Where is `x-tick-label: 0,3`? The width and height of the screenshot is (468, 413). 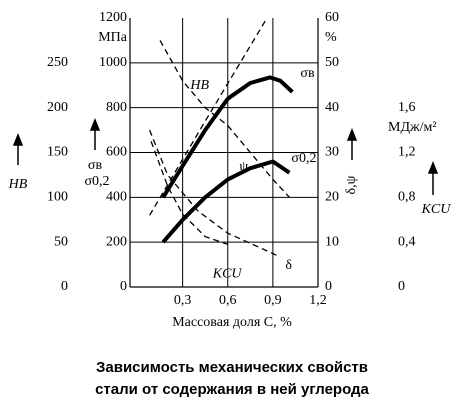
x-tick-label: 0,3 is located at coordinates (183, 300).